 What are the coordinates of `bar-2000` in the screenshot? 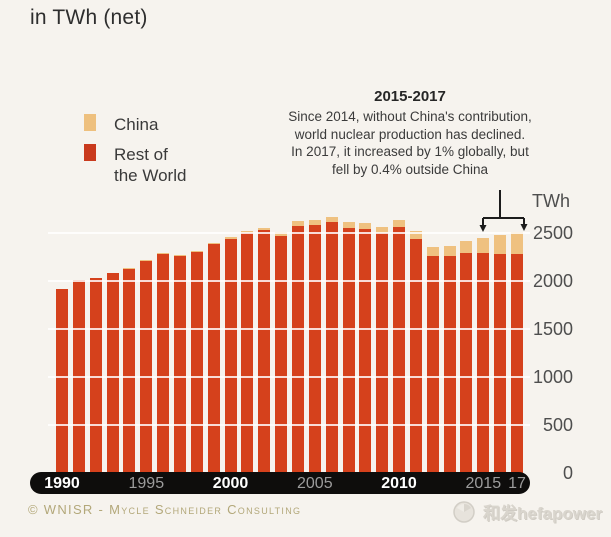 It's located at (230, 355).